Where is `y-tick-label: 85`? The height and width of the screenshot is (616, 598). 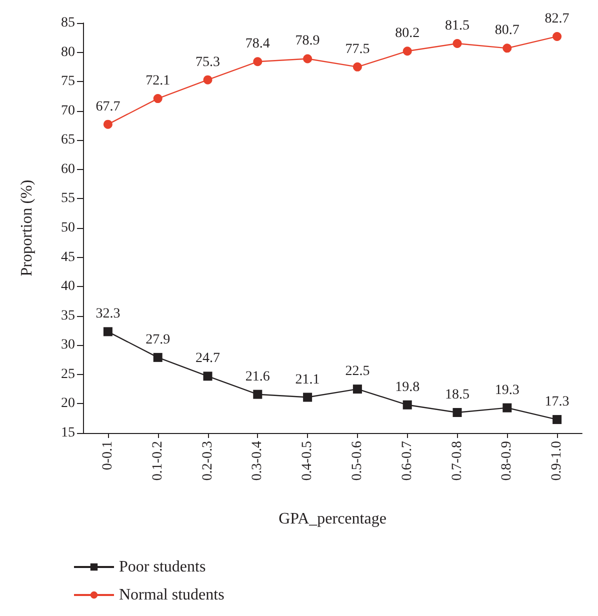 y-tick-label: 85 is located at coordinates (68, 23).